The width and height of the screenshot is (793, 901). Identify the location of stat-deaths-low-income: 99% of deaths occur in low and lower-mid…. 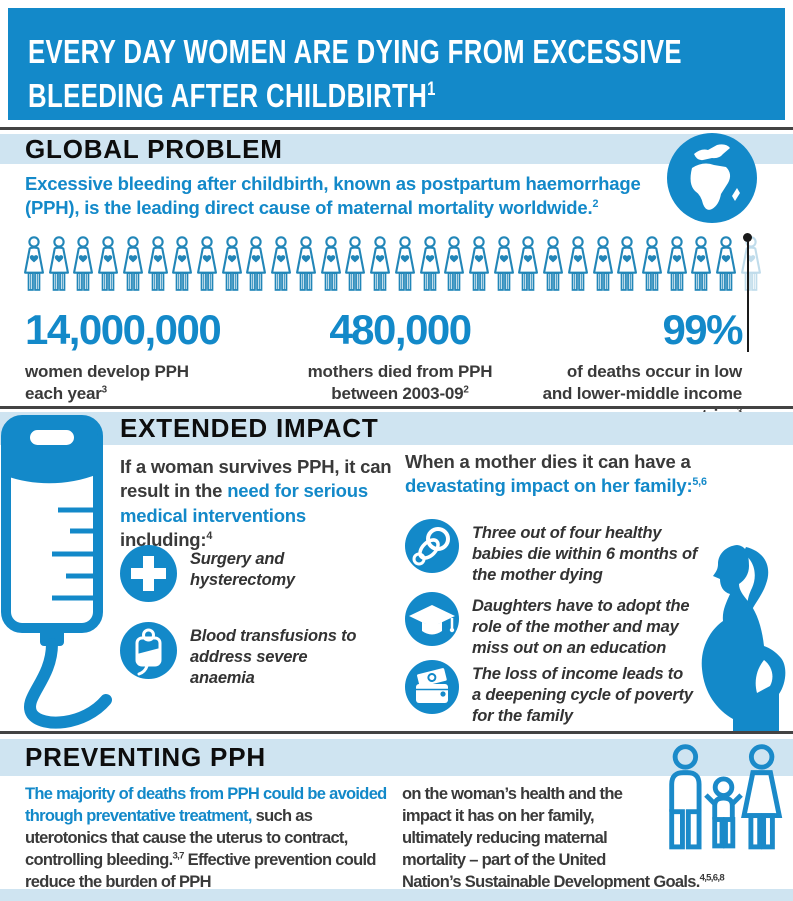
(643, 366).